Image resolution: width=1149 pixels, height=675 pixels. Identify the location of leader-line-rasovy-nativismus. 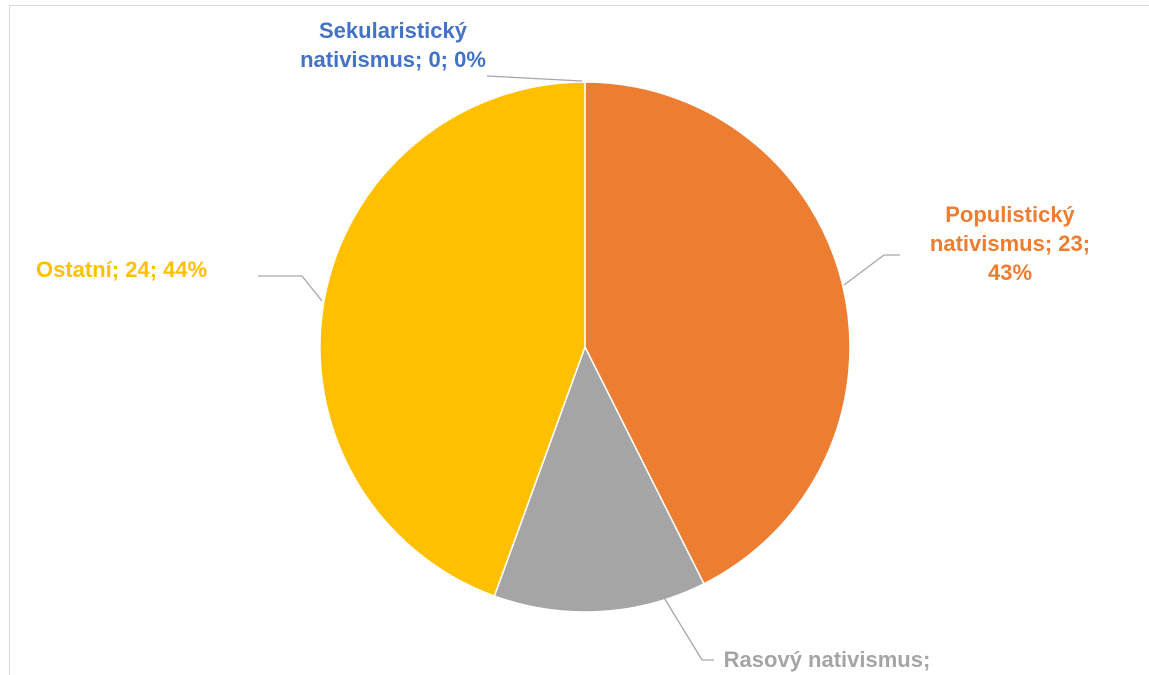
(688, 628).